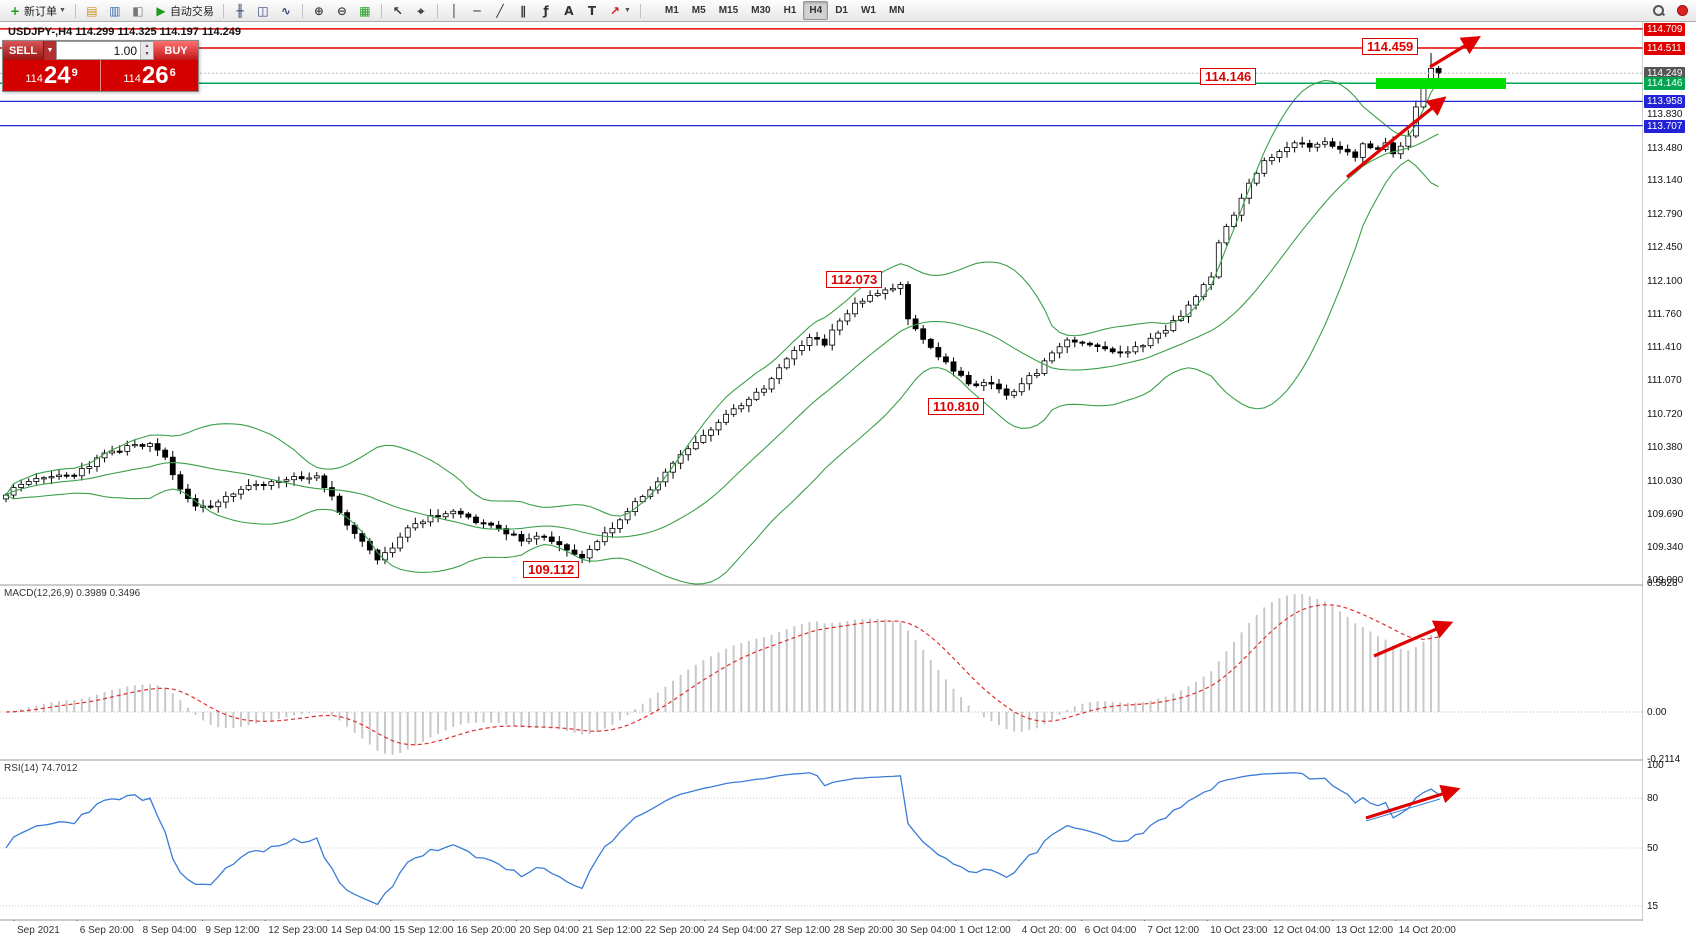 This screenshot has height=940, width=1696. What do you see at coordinates (105, 50) in the screenshot?
I see `volume-input: 1.00 ▲ ▼` at bounding box center [105, 50].